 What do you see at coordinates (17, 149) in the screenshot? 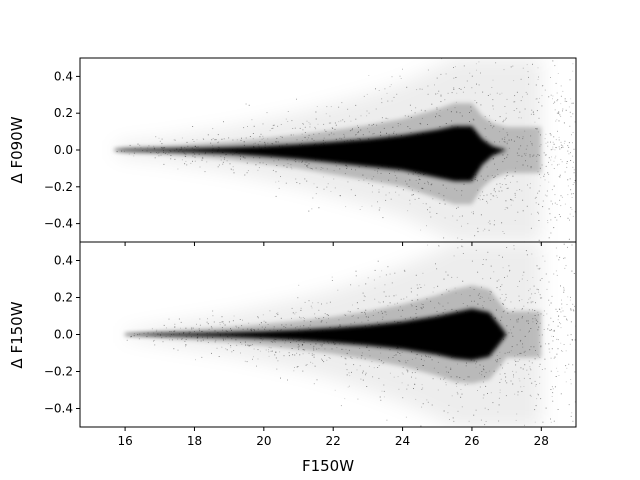
I see `top-y-axis-label: Δ F090W` at bounding box center [17, 149].